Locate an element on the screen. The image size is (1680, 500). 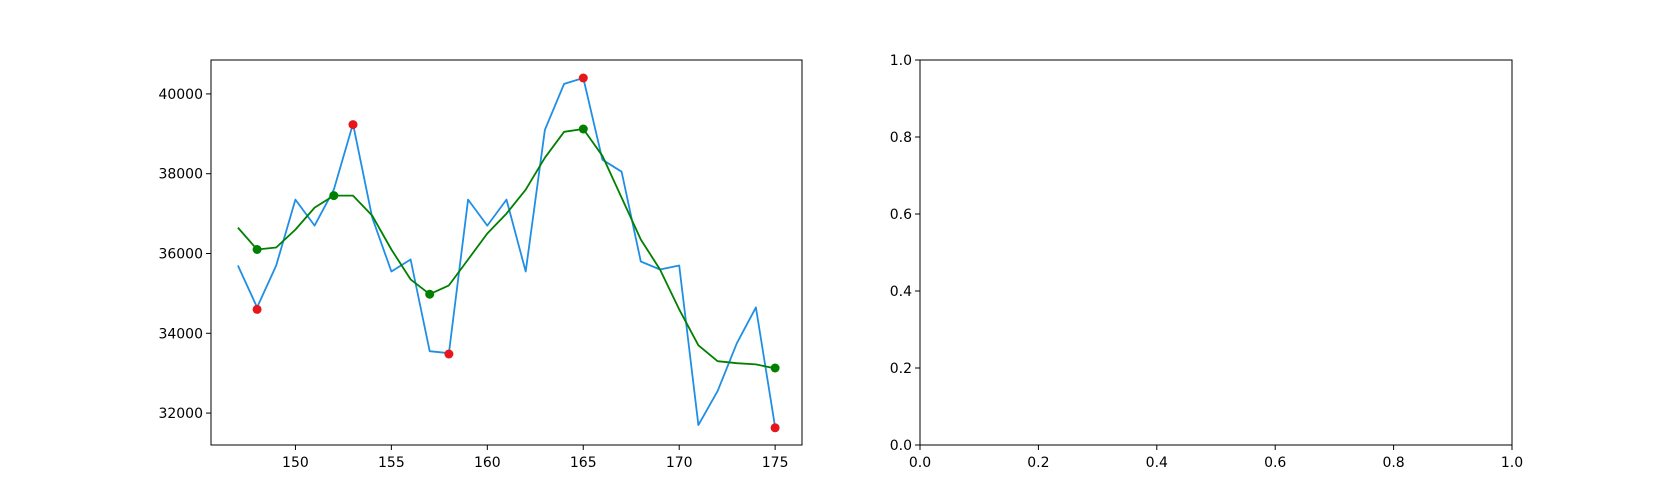
x-tick-label-4: 0.8 is located at coordinates (1393, 463).